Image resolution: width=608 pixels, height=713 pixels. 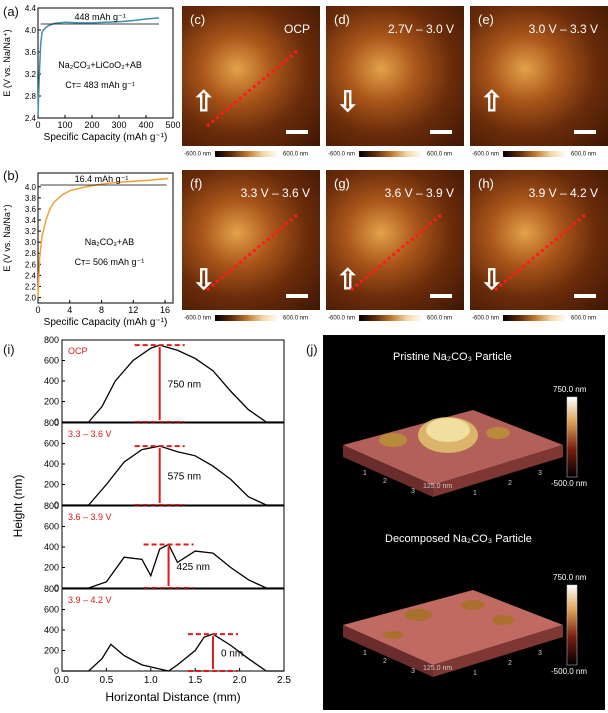 What do you see at coordinates (365, 653) in the screenshot?
I see `svg-text: 1` at bounding box center [365, 653].